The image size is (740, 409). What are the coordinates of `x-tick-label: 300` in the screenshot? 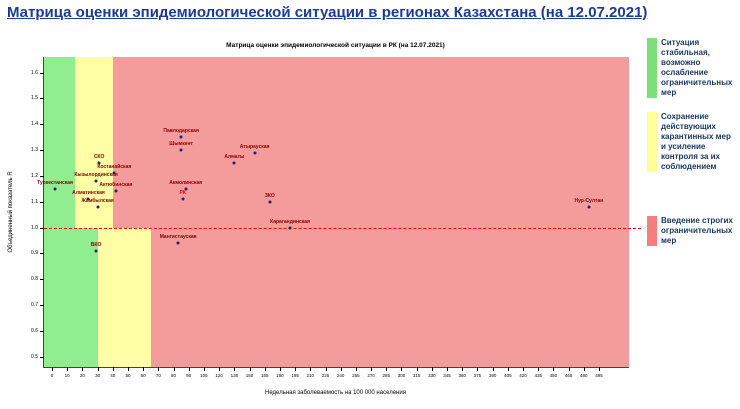 It's located at (401, 375).